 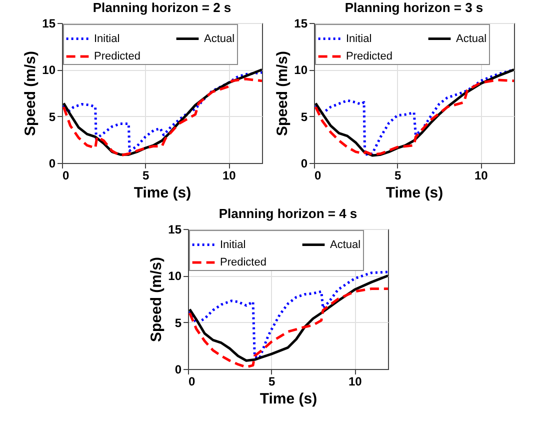 What do you see at coordinates (162, 7) in the screenshot?
I see `chart-title: Planning horizon = 2 s` at bounding box center [162, 7].